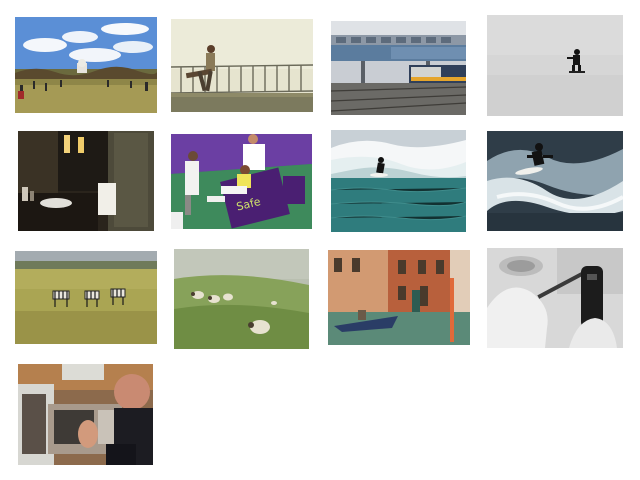  I want to click on thumbnail-train-station, so click(398, 68).